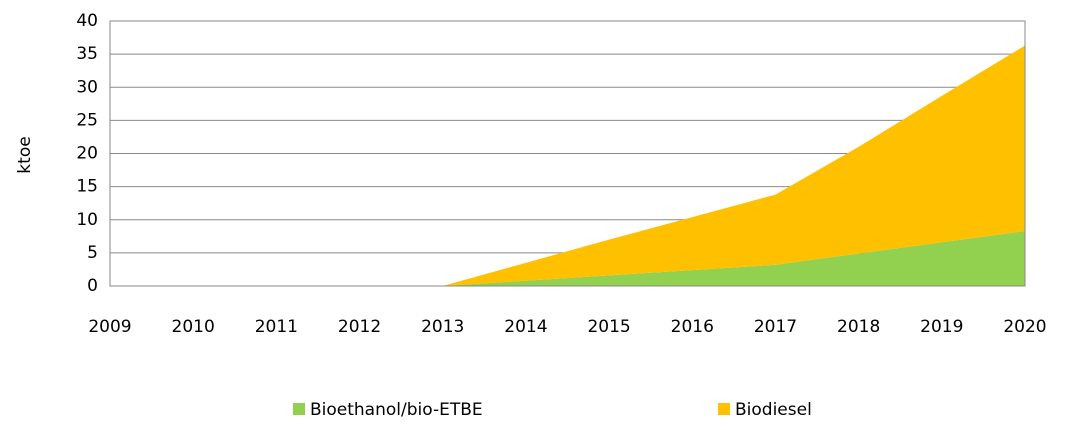  I want to click on y-tick-label: 15, so click(87, 187).